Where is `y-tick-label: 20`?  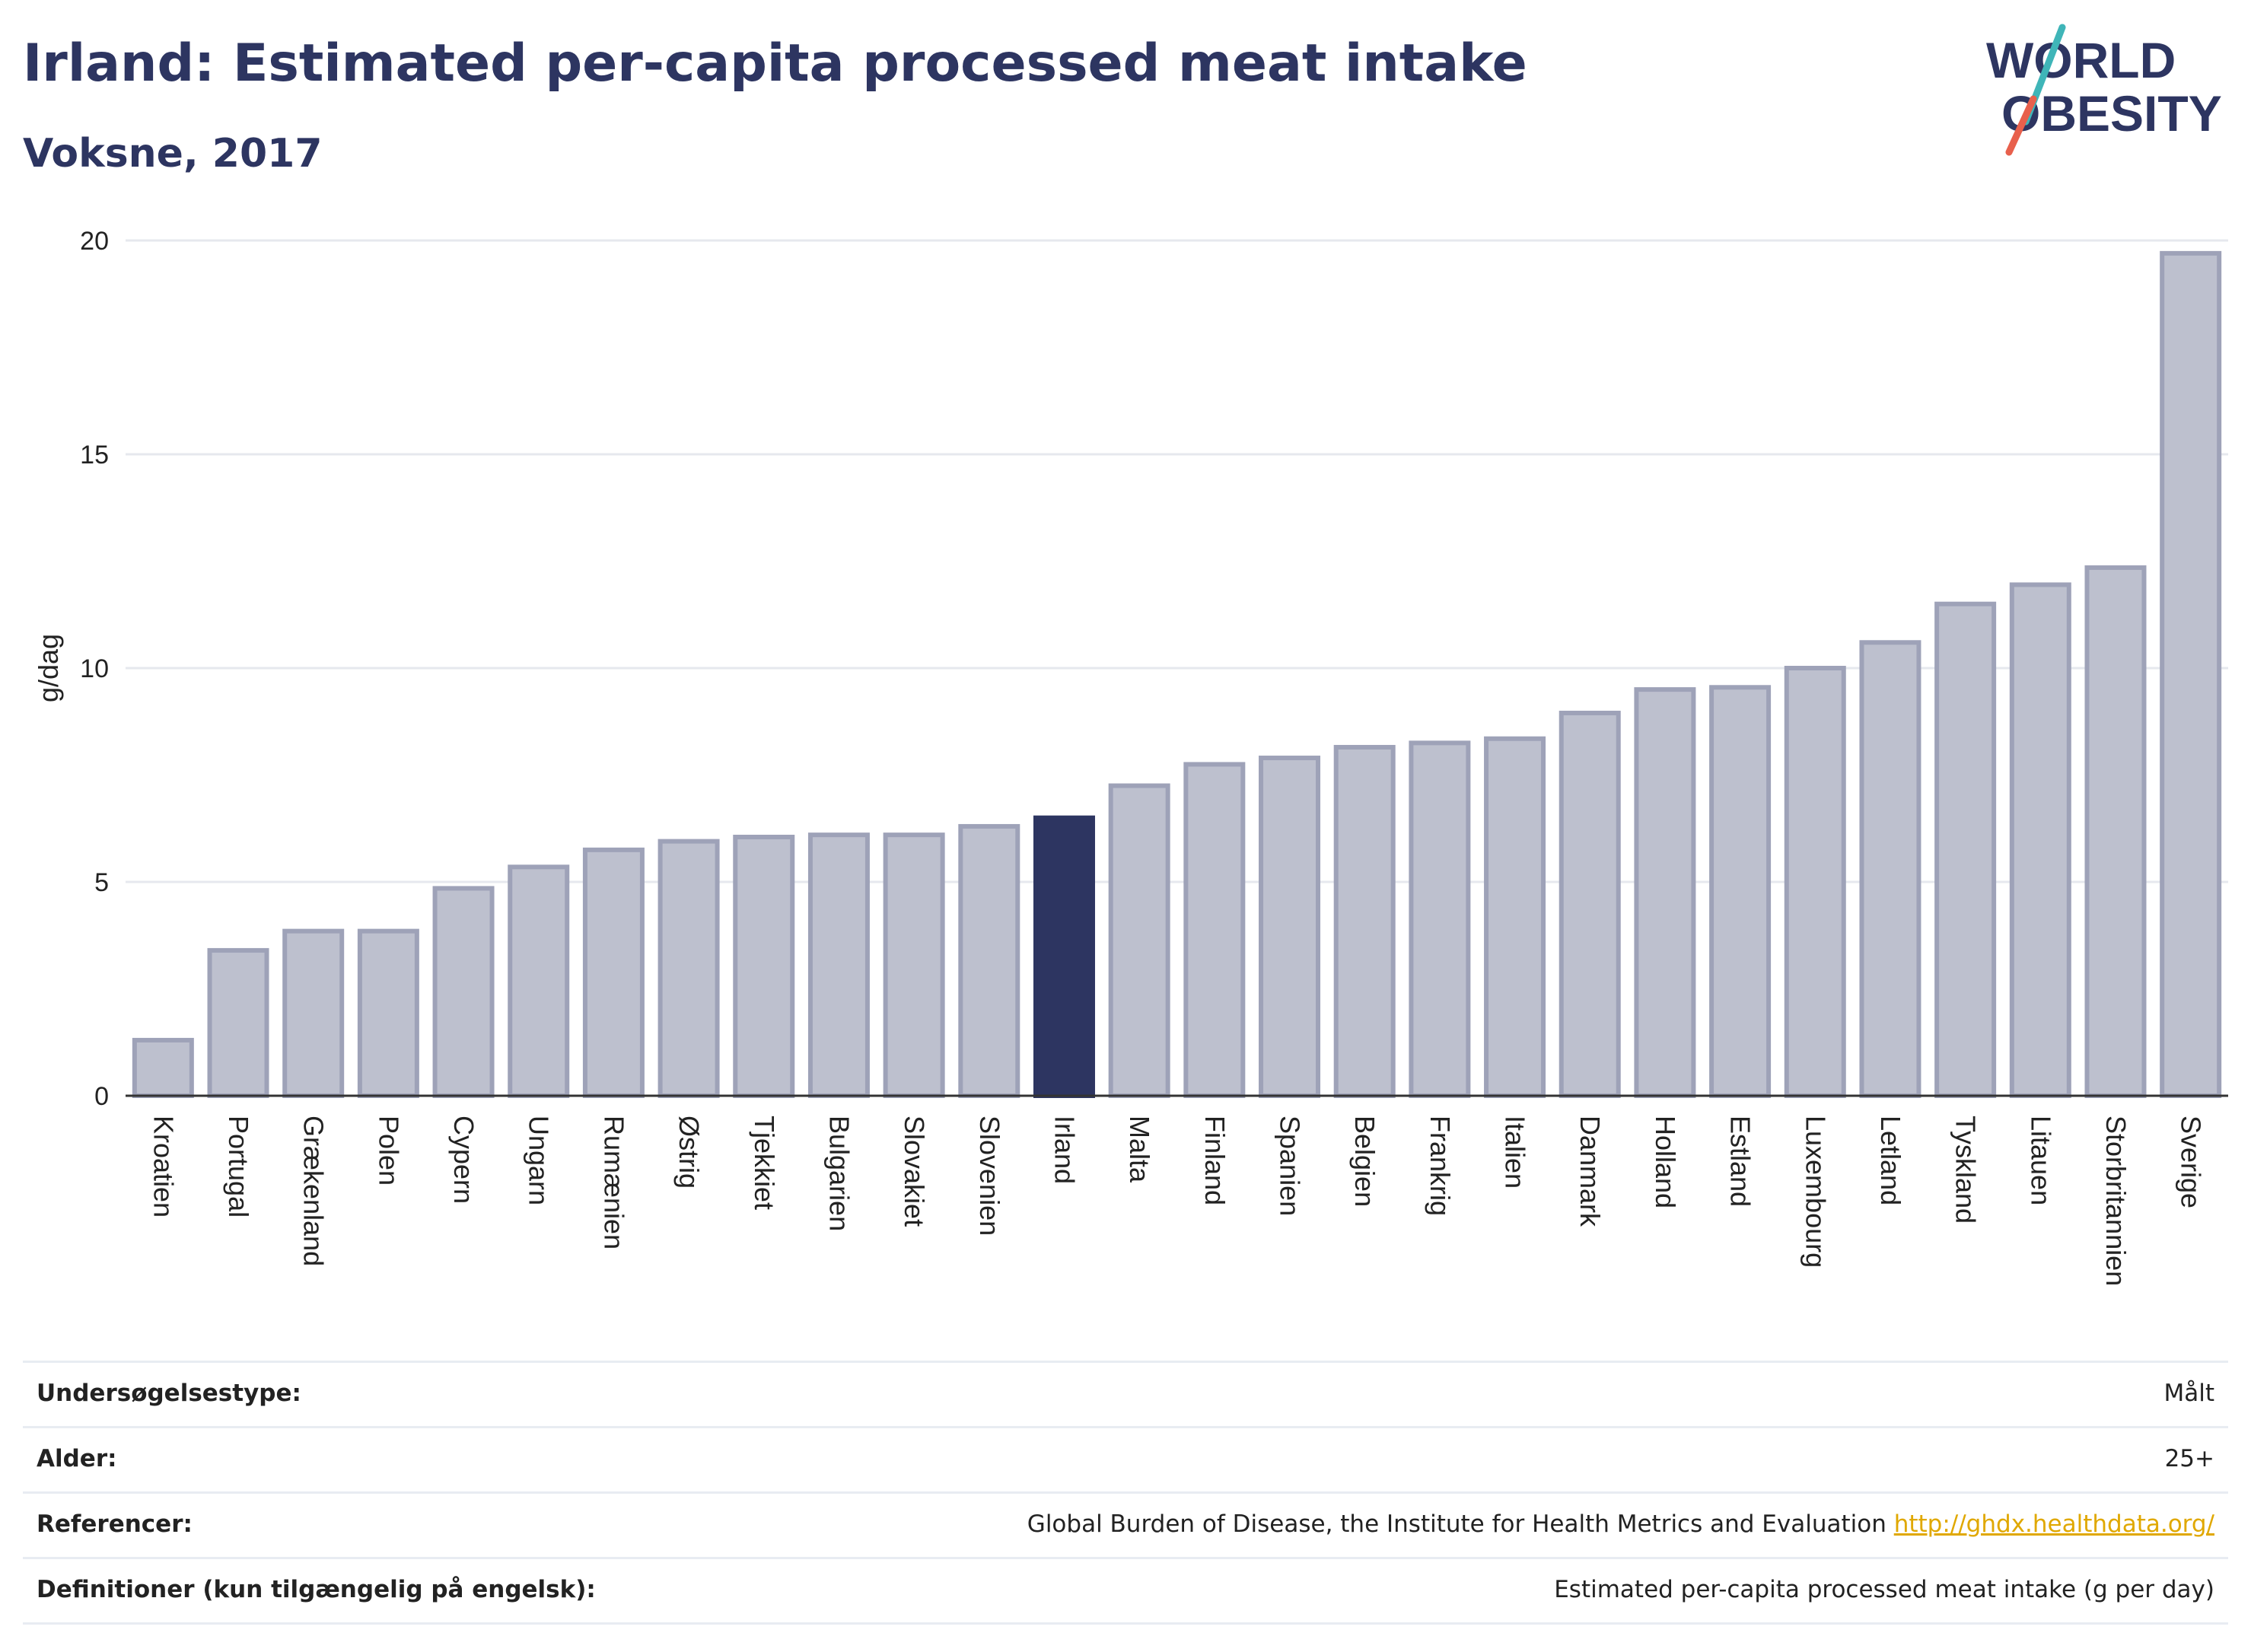 y-tick-label: 20 is located at coordinates (94, 241).